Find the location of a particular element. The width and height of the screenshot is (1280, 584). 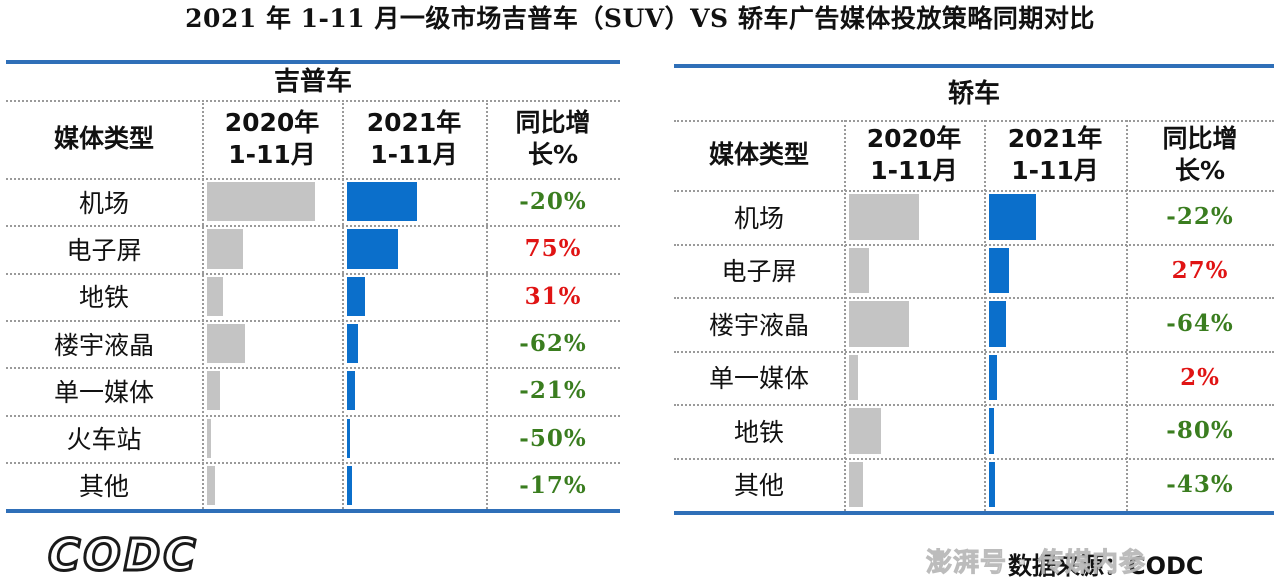

growth-cell: 2% is located at coordinates (1200, 378).